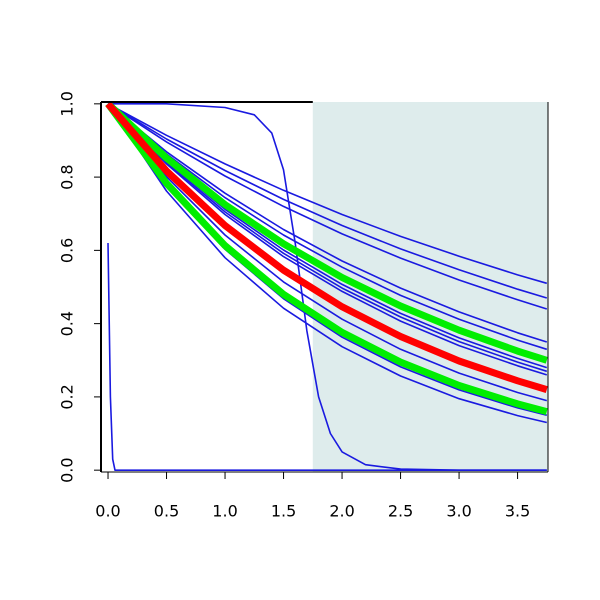 This screenshot has width=600, height=600. I want to click on y-tick-label: 0.6, so click(67, 250).